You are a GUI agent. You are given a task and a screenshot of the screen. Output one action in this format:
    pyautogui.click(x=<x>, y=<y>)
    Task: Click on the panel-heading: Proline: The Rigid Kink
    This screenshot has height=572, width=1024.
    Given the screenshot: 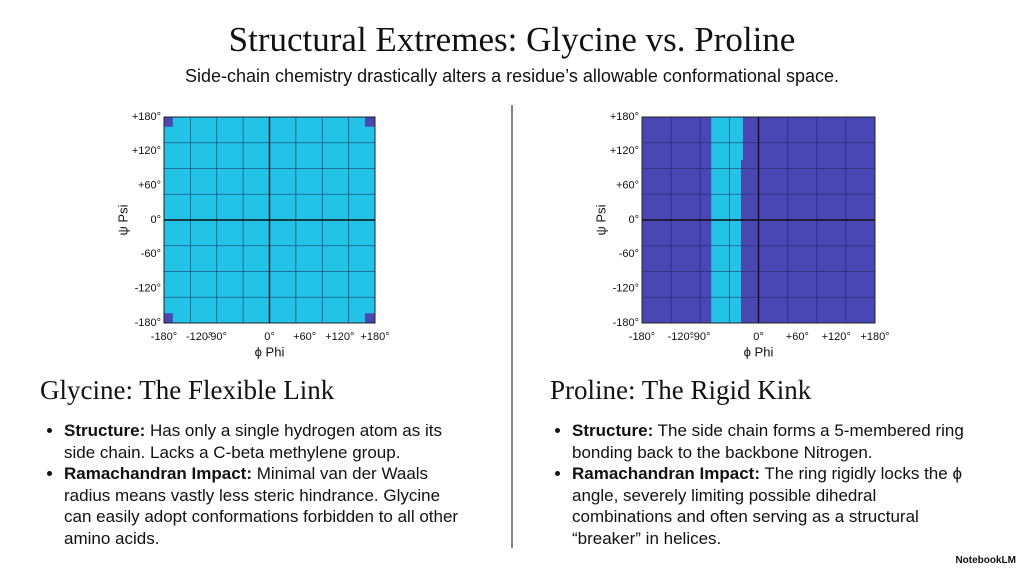 What is the action you would take?
    pyautogui.click(x=681, y=390)
    